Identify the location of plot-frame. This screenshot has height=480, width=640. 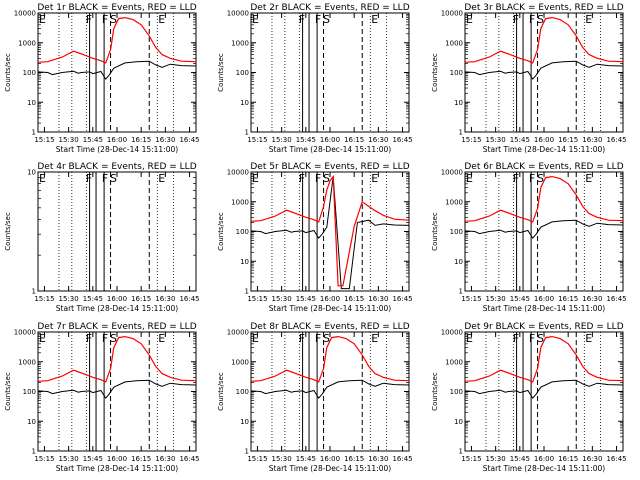
(117, 231).